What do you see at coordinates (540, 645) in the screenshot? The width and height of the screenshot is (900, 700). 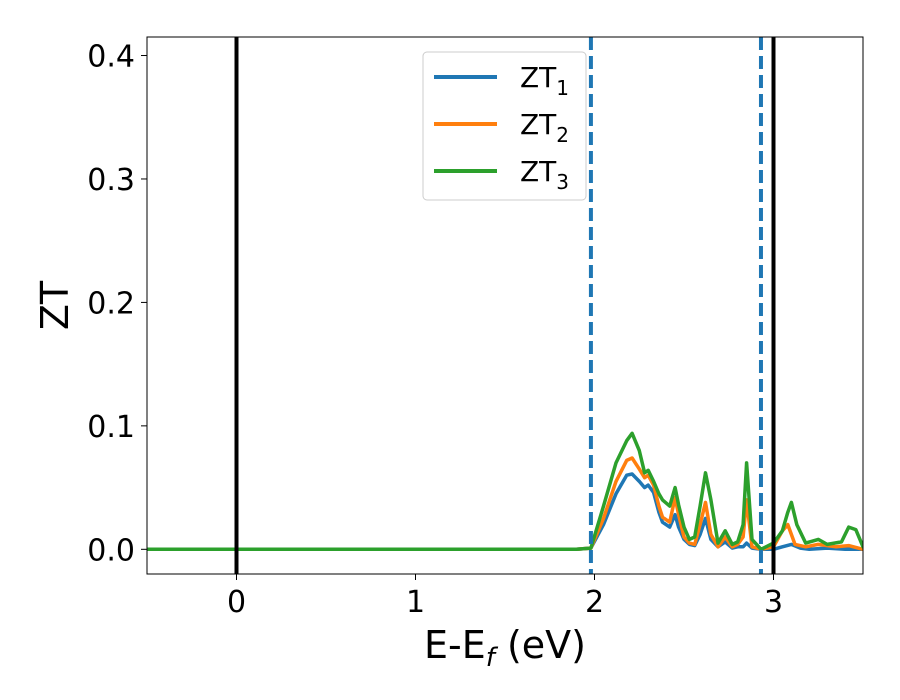 I see `x-axis-label-suffix: (eV)` at bounding box center [540, 645].